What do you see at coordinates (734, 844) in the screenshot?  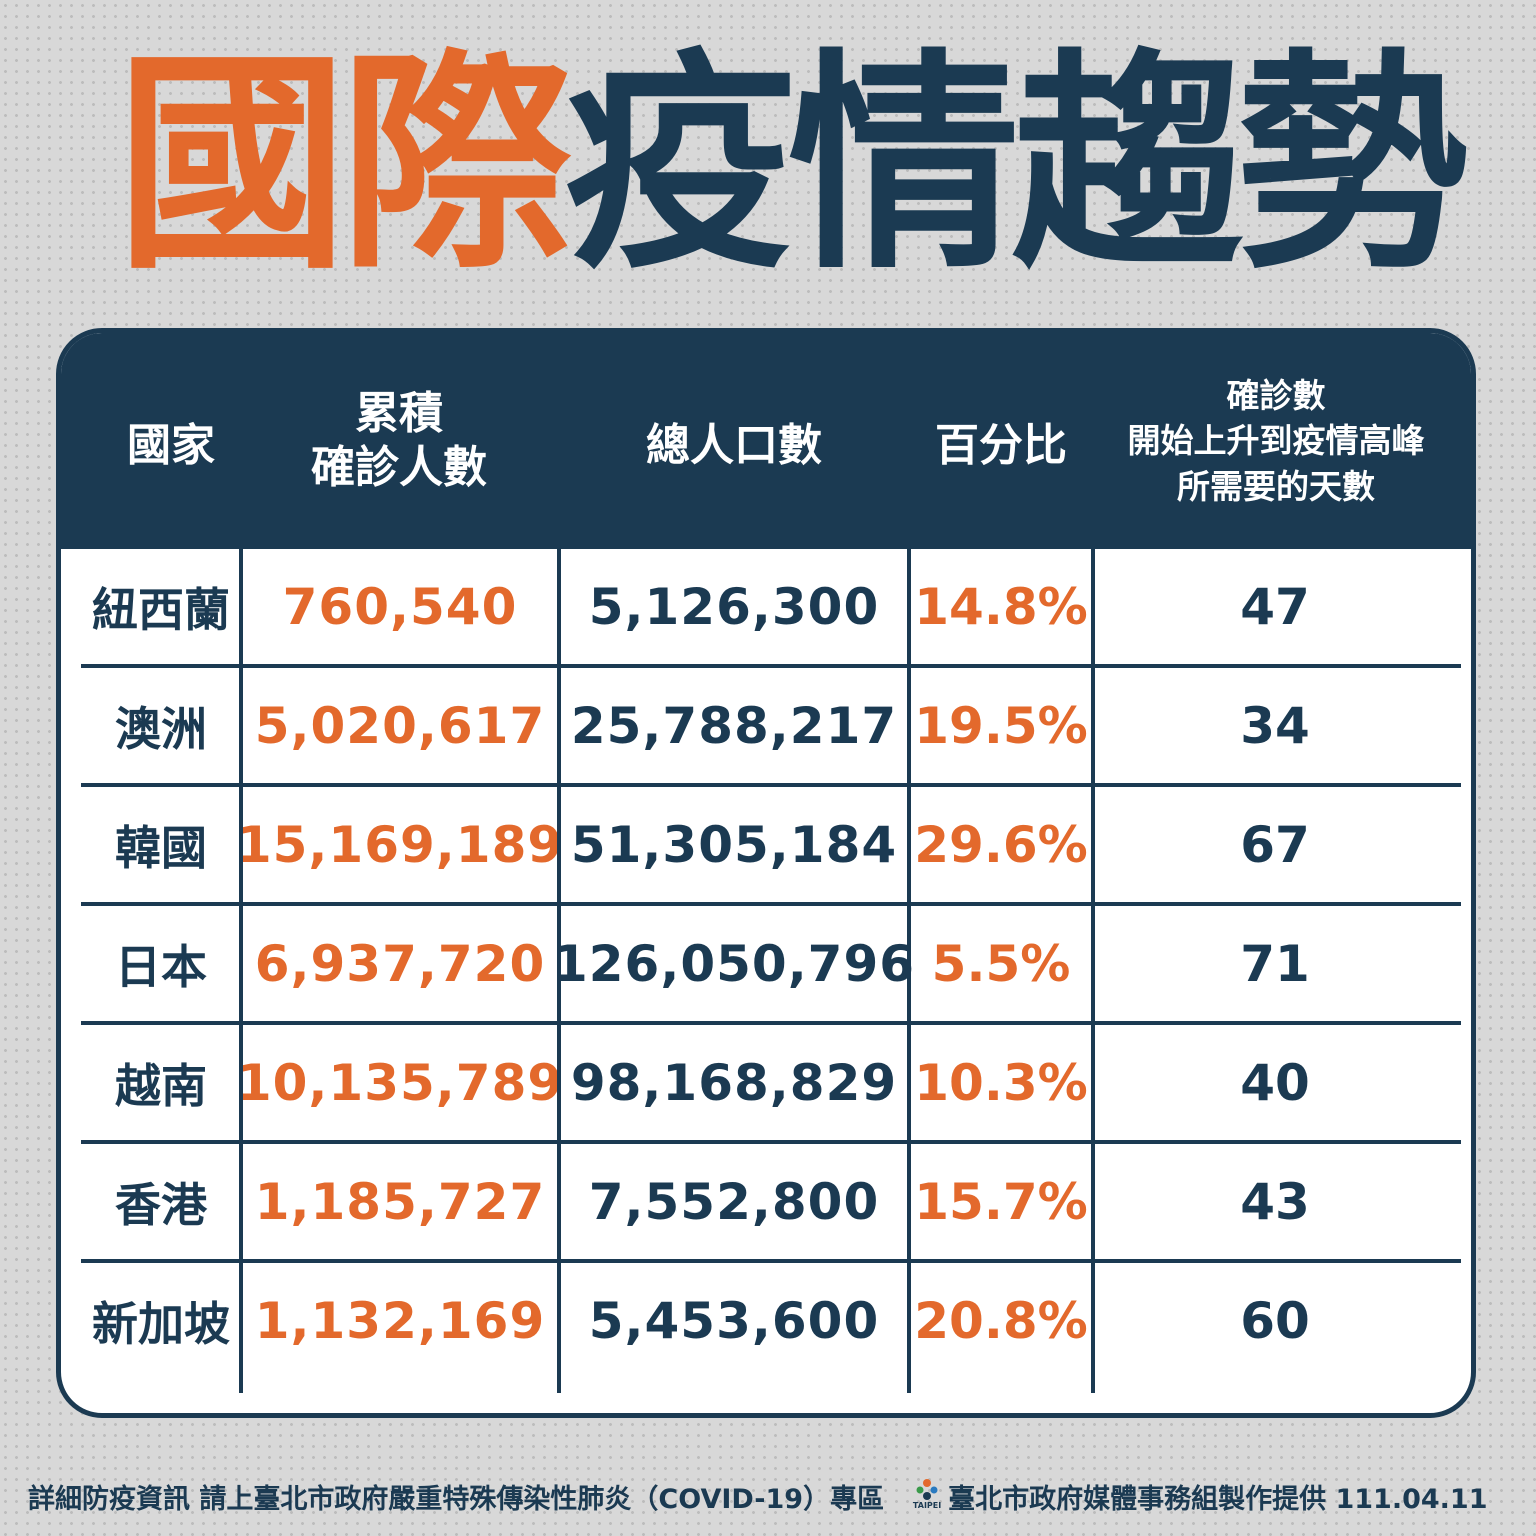 I see `population-cell: 51,305,184` at bounding box center [734, 844].